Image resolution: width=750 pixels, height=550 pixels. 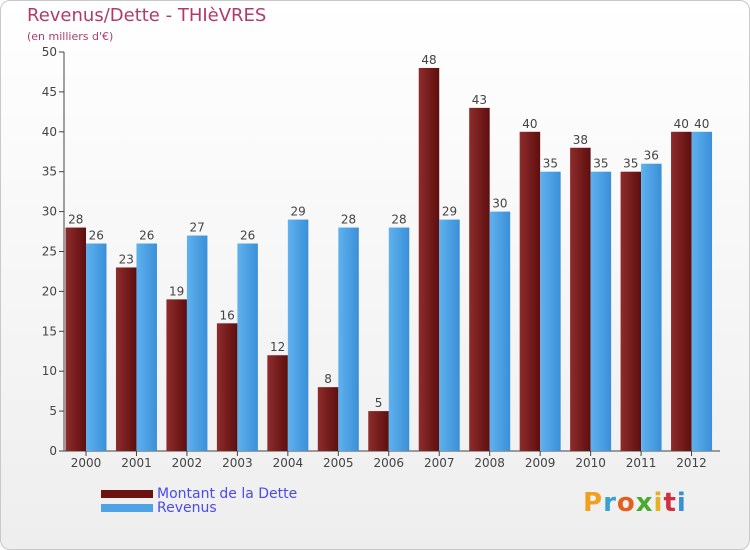 What do you see at coordinates (489, 463) in the screenshot?
I see `x-tick-label: 2008` at bounding box center [489, 463].